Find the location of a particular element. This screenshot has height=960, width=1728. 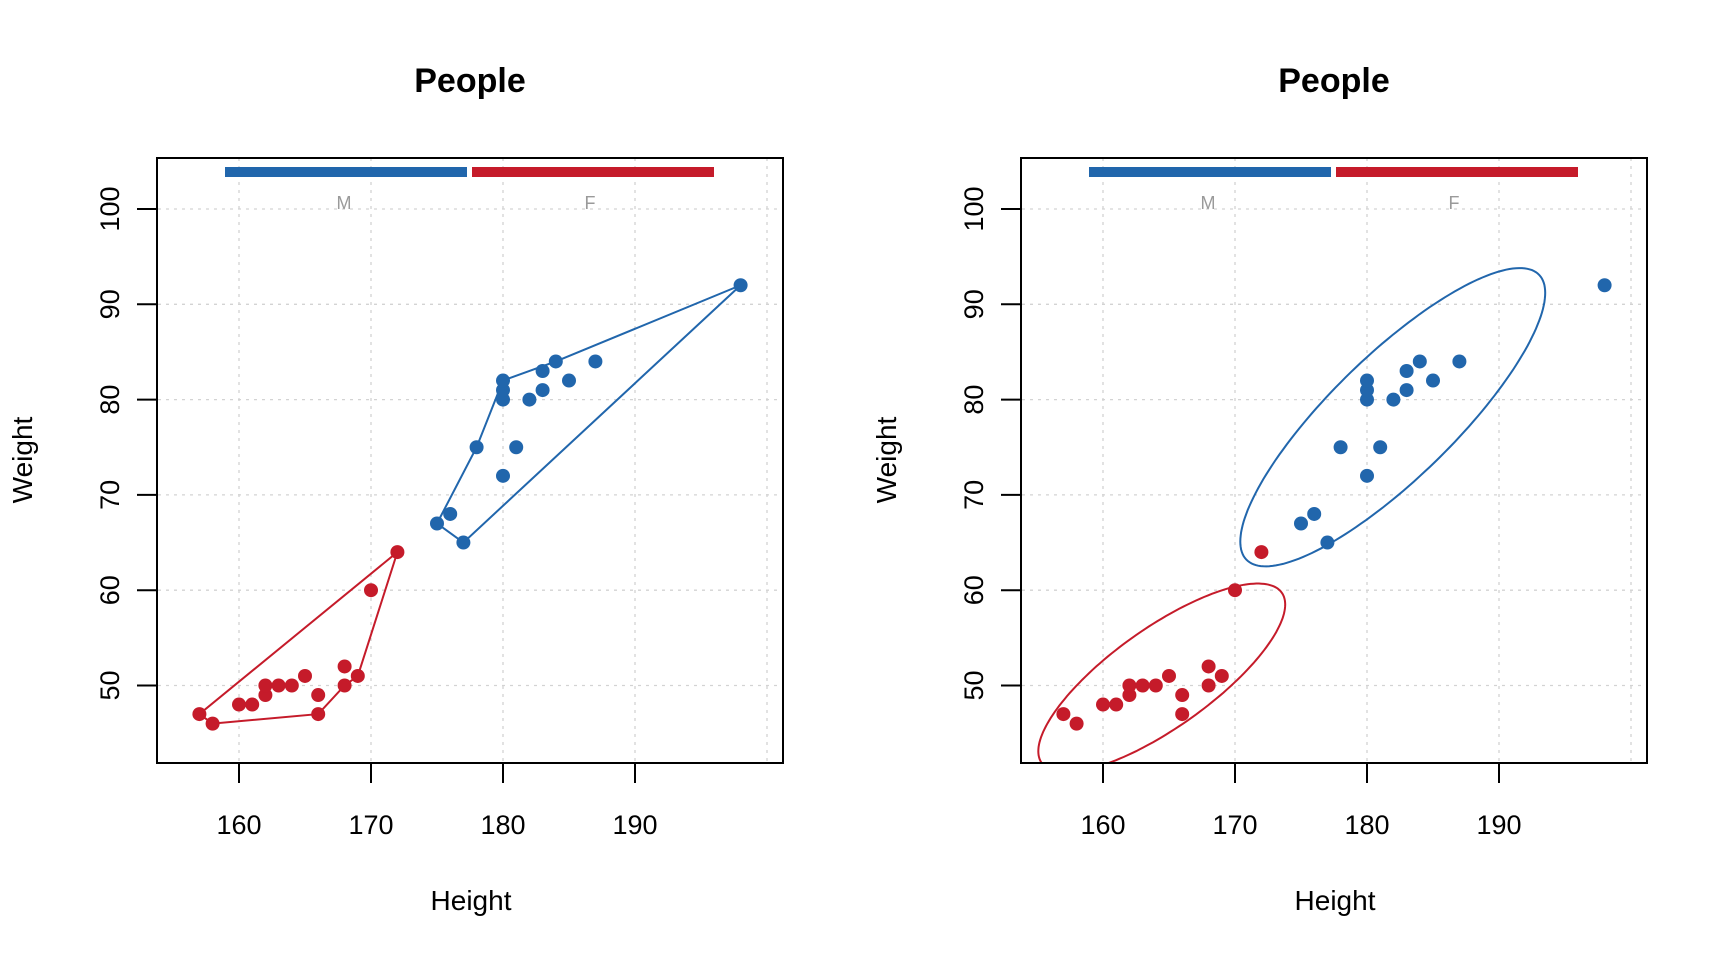

y-tick-label: 60 is located at coordinates (110, 590).